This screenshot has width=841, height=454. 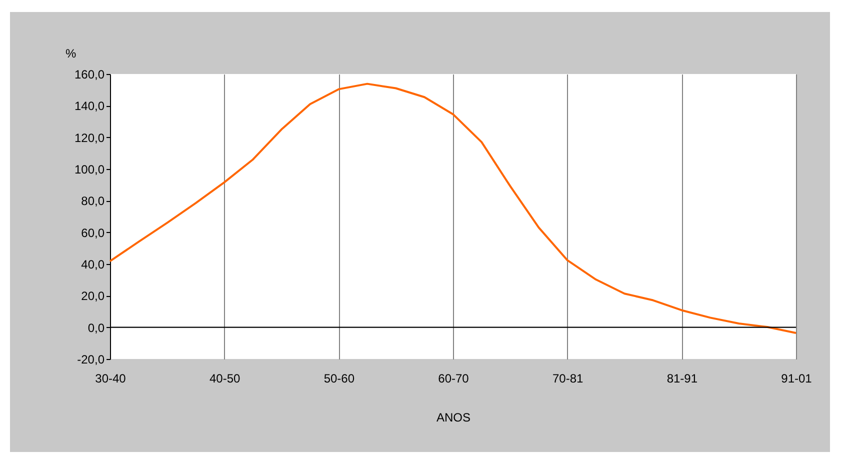 What do you see at coordinates (568, 379) in the screenshot?
I see `x-tick-label: 70-81` at bounding box center [568, 379].